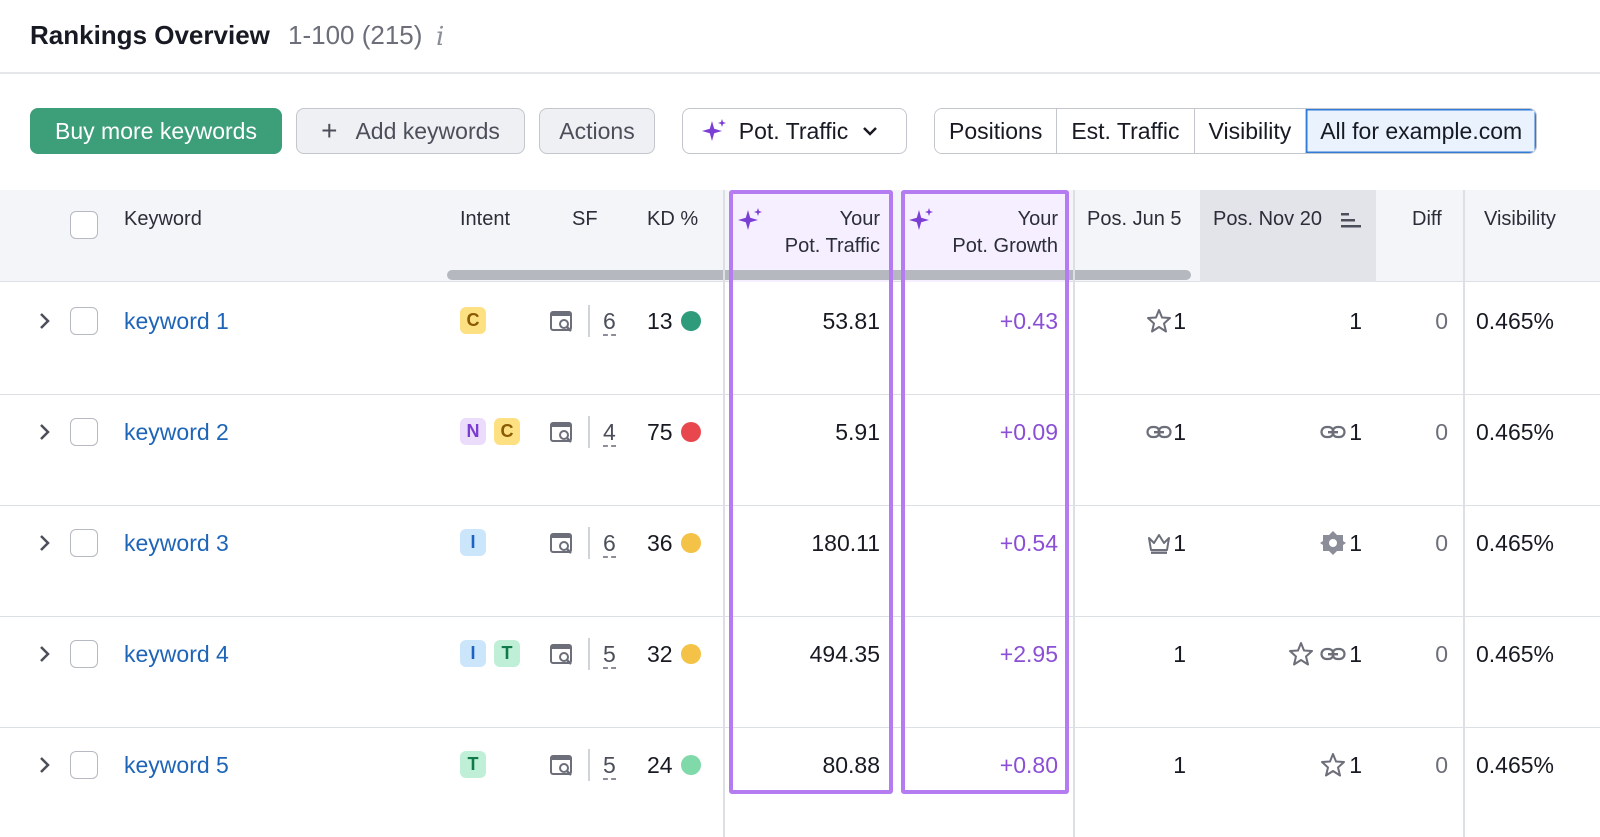  What do you see at coordinates (585, 219) in the screenshot?
I see `column-header-sf: SF` at bounding box center [585, 219].